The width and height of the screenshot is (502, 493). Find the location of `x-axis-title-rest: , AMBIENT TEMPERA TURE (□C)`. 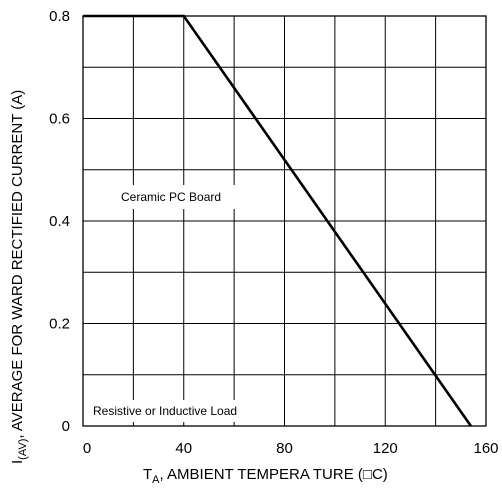

x-axis-title-rest: , AMBIENT TEMPERA TURE (□C) is located at coordinates (274, 474).